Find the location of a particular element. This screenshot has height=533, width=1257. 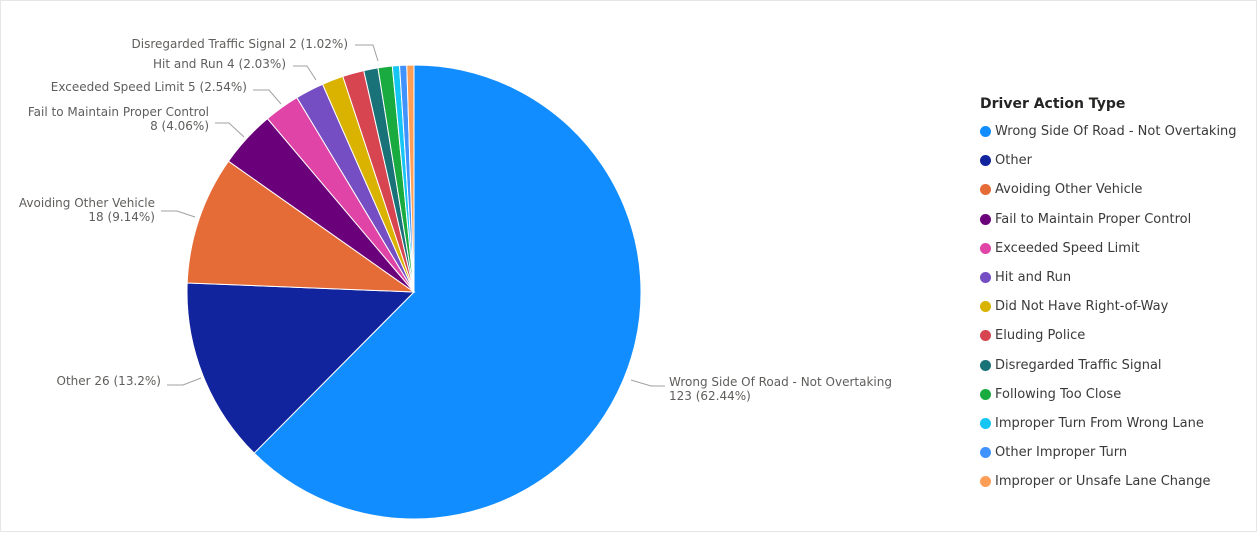

legend-item: Disregarded Traffic Signal is located at coordinates (1118, 365).